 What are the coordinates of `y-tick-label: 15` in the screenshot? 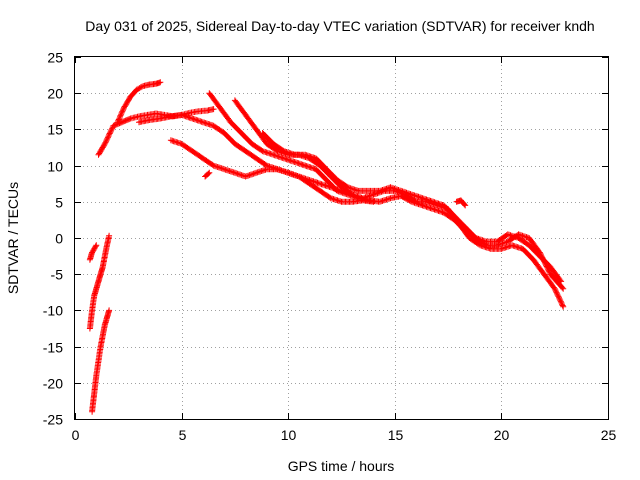 It's located at (55, 130).